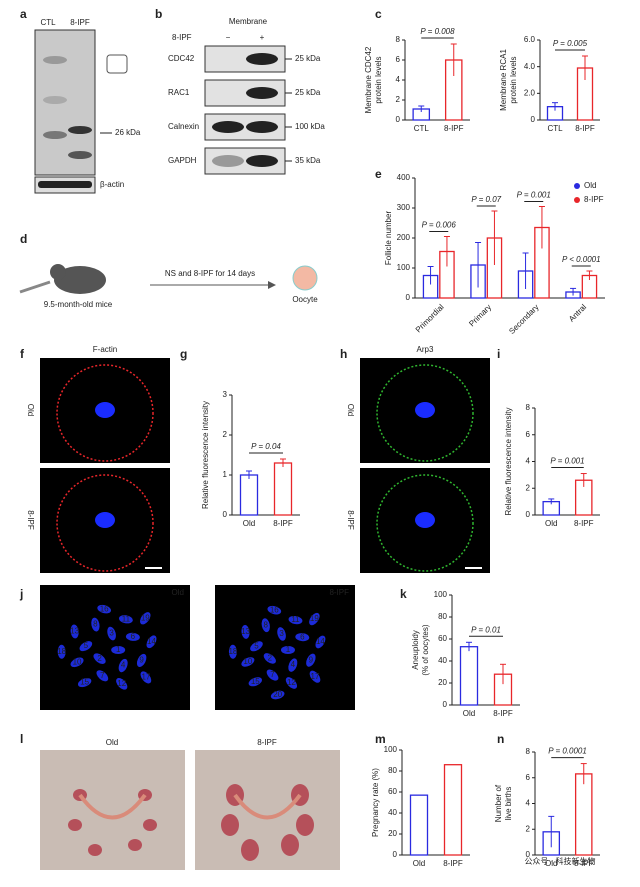 Image resolution: width=640 pixels, height=887 pixels. Describe the element at coordinates (388, 238) in the screenshot. I see `y-axis-label: Follicle number` at that location.